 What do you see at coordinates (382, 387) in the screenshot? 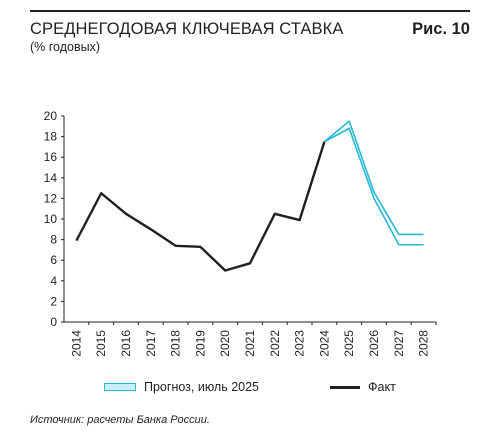
I see `legend-fact-label: Факт` at bounding box center [382, 387].